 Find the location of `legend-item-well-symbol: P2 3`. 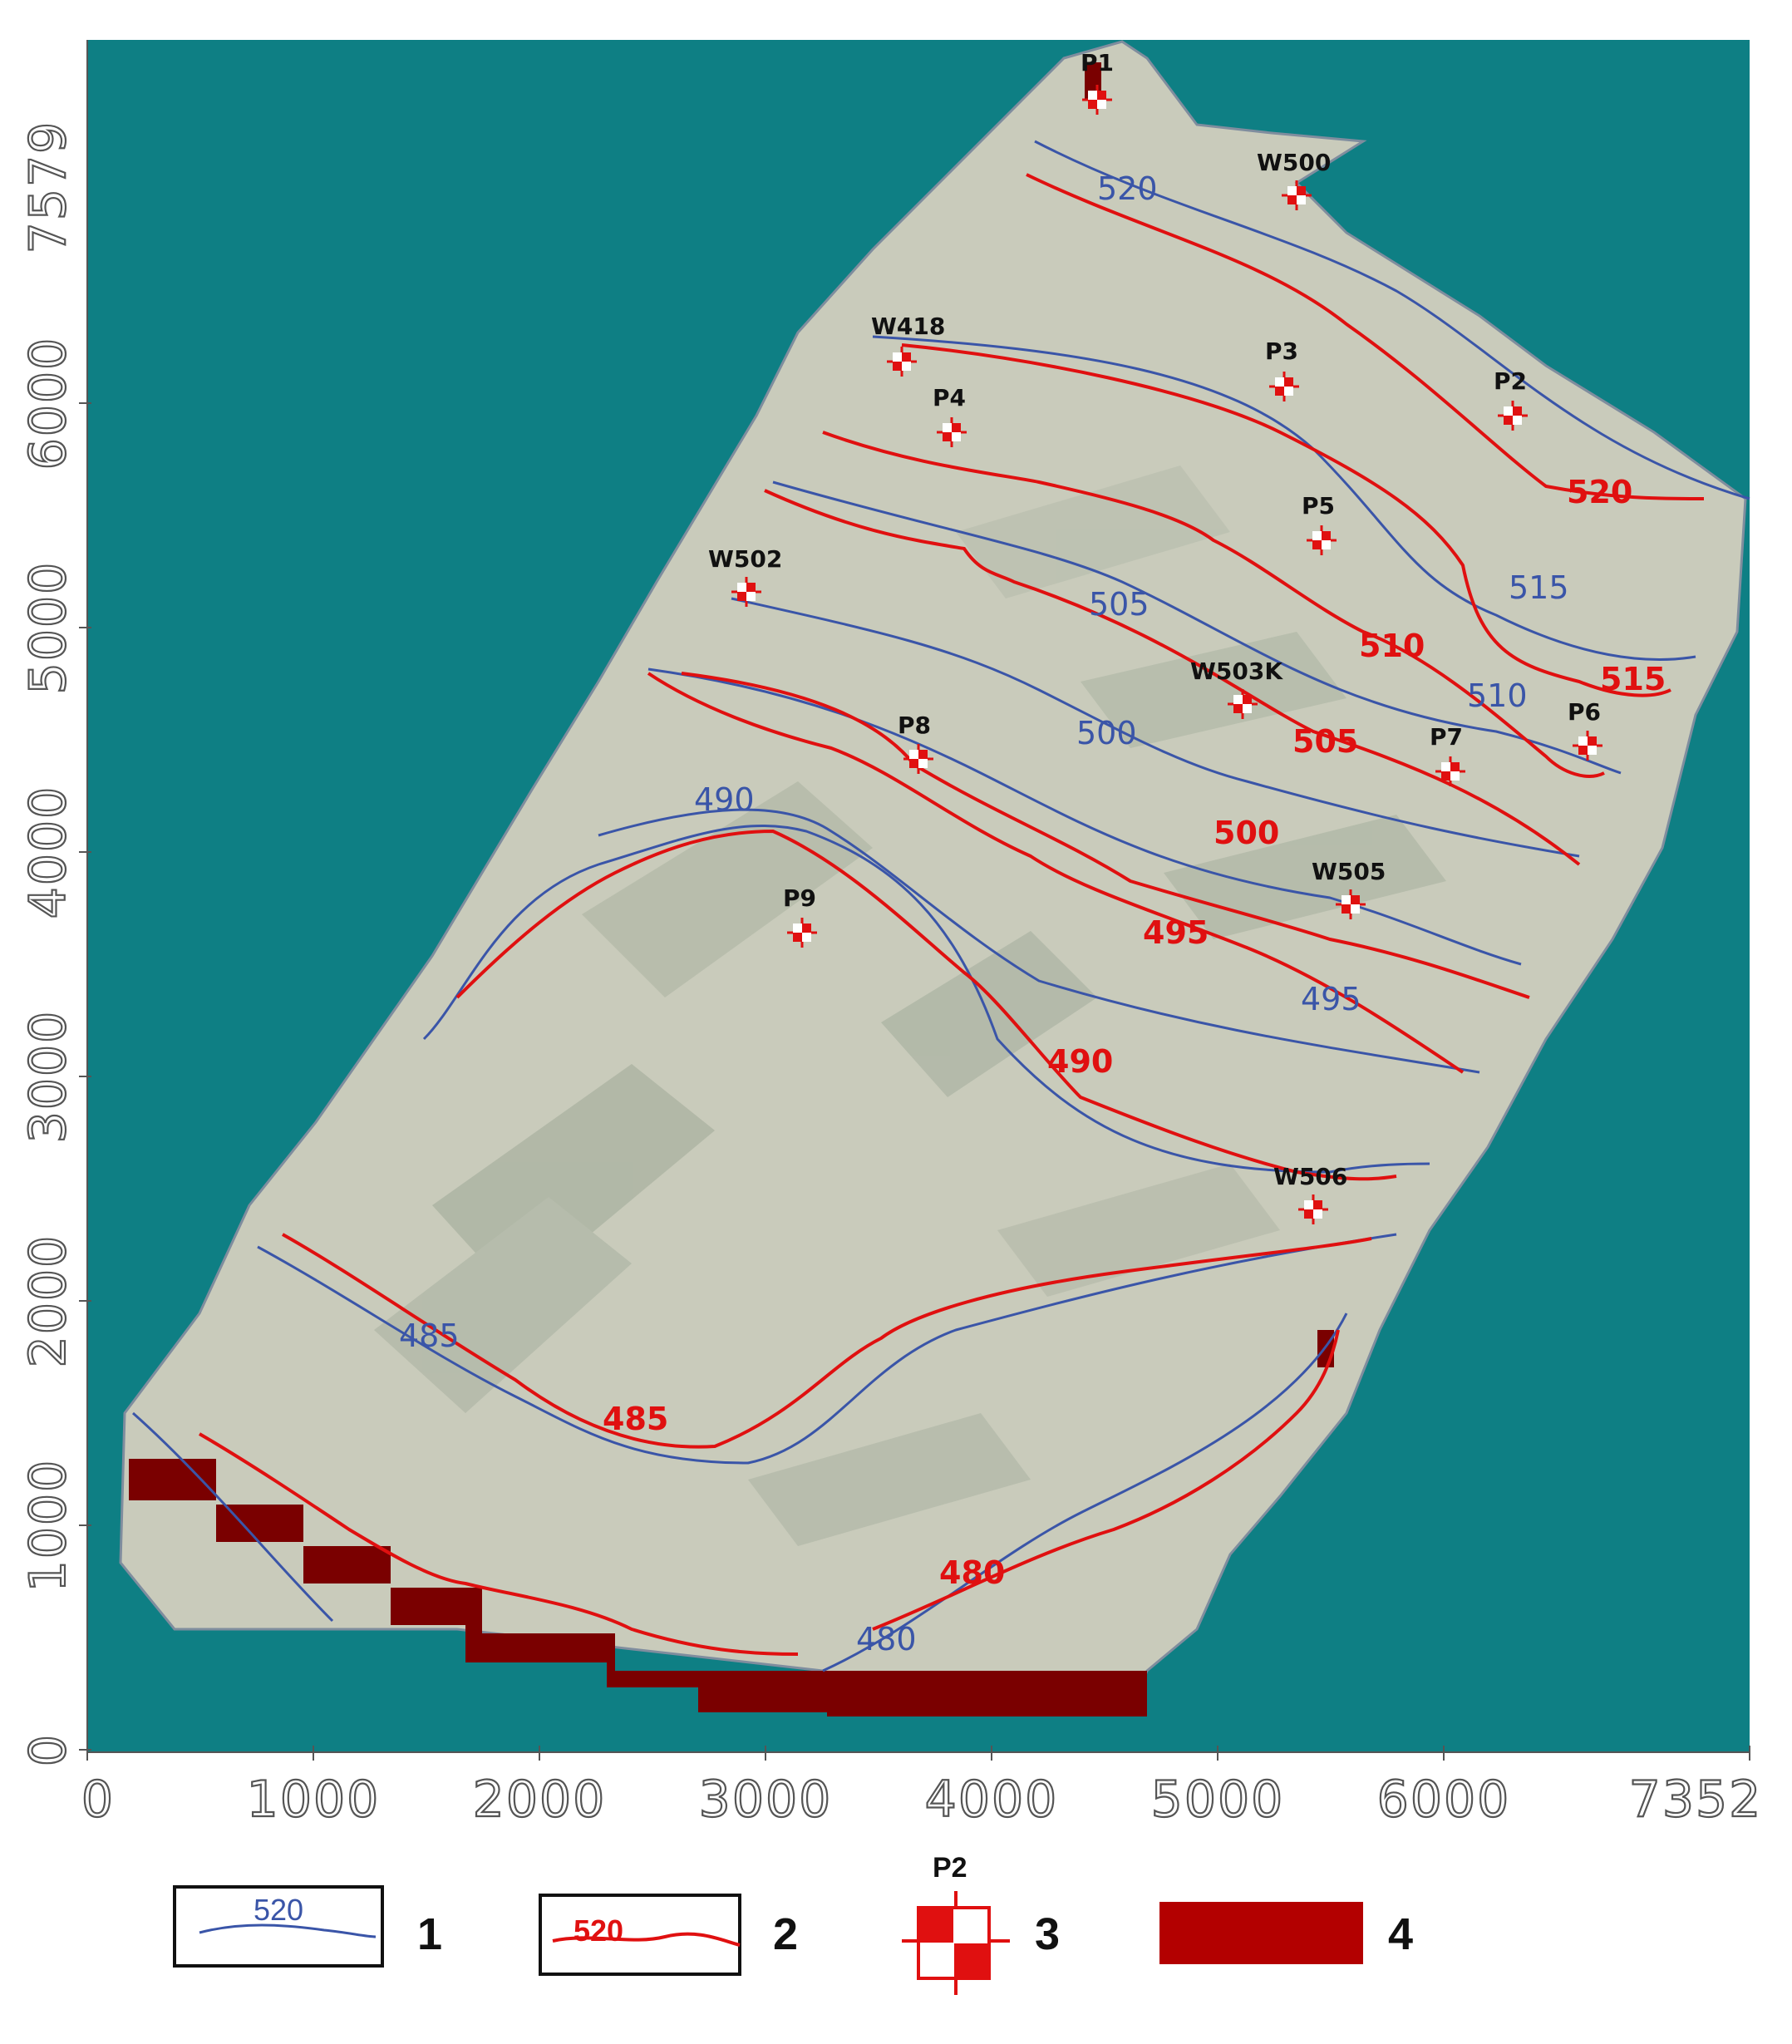

legend-item-well-symbol: P2 3 is located at coordinates (981, 1923).